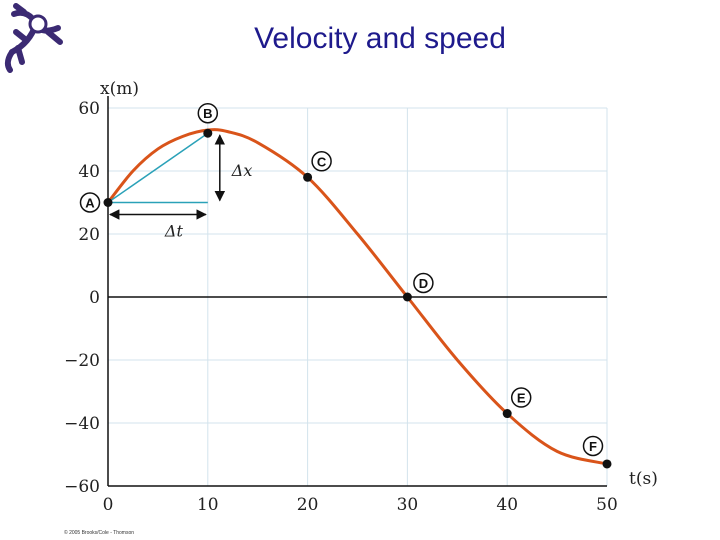 The width and height of the screenshot is (720, 540). Describe the element at coordinates (407, 297) in the screenshot. I see `data-point-d` at that location.